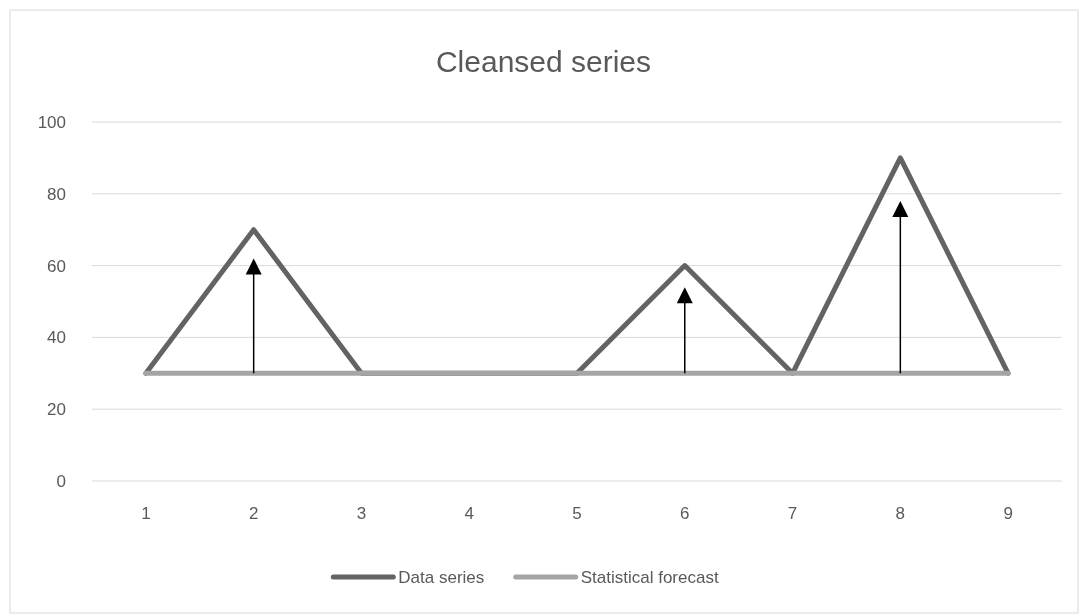 This screenshot has width=1087, height=614. Describe the element at coordinates (543, 61) in the screenshot. I see `chart-title: Cleansed series` at that location.